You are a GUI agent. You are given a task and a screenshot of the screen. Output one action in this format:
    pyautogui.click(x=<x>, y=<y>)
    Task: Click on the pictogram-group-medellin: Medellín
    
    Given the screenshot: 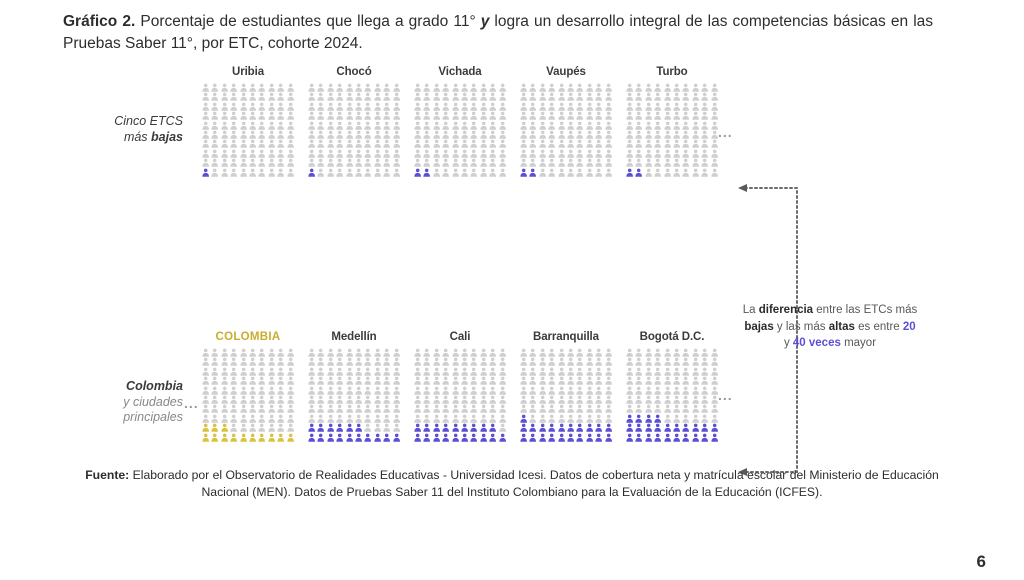 What is the action you would take?
    pyautogui.click(x=354, y=386)
    